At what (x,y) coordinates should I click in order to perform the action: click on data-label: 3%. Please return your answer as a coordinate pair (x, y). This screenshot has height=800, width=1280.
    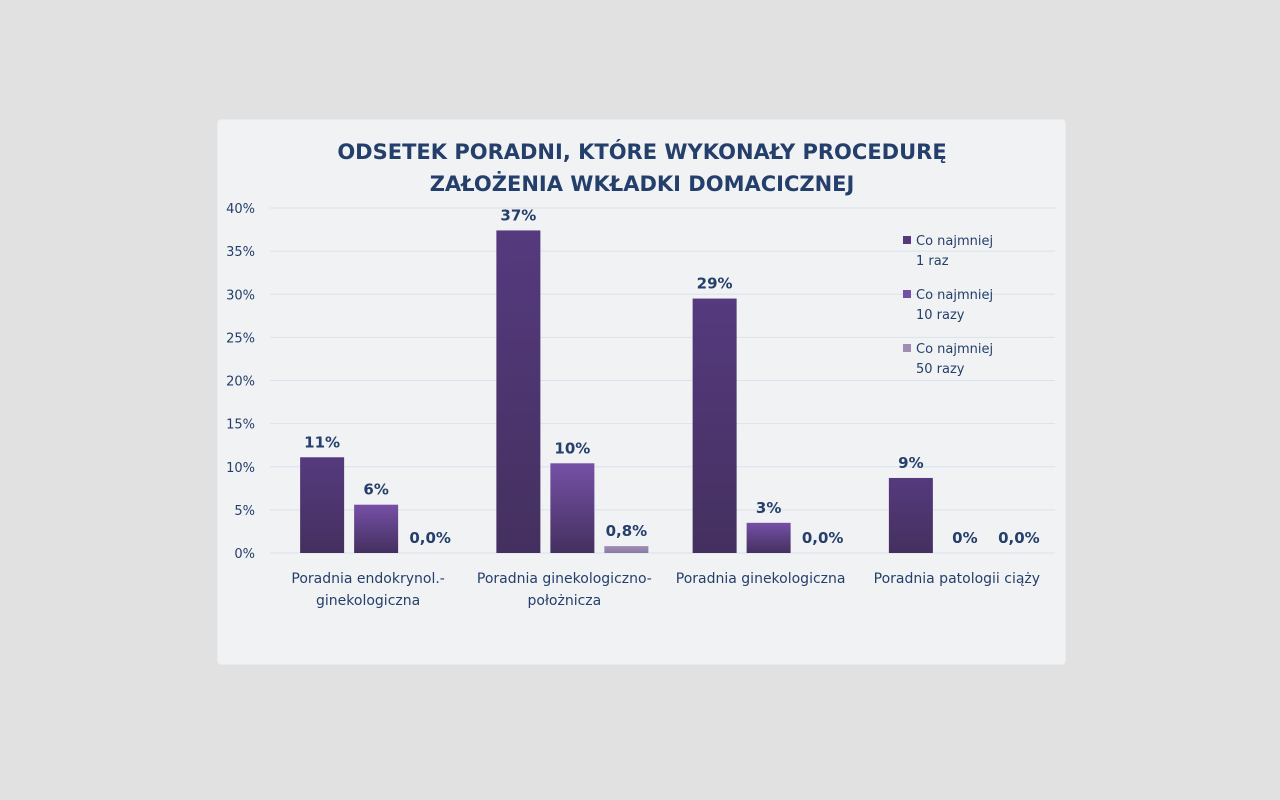
    Looking at the image, I should click on (768, 508).